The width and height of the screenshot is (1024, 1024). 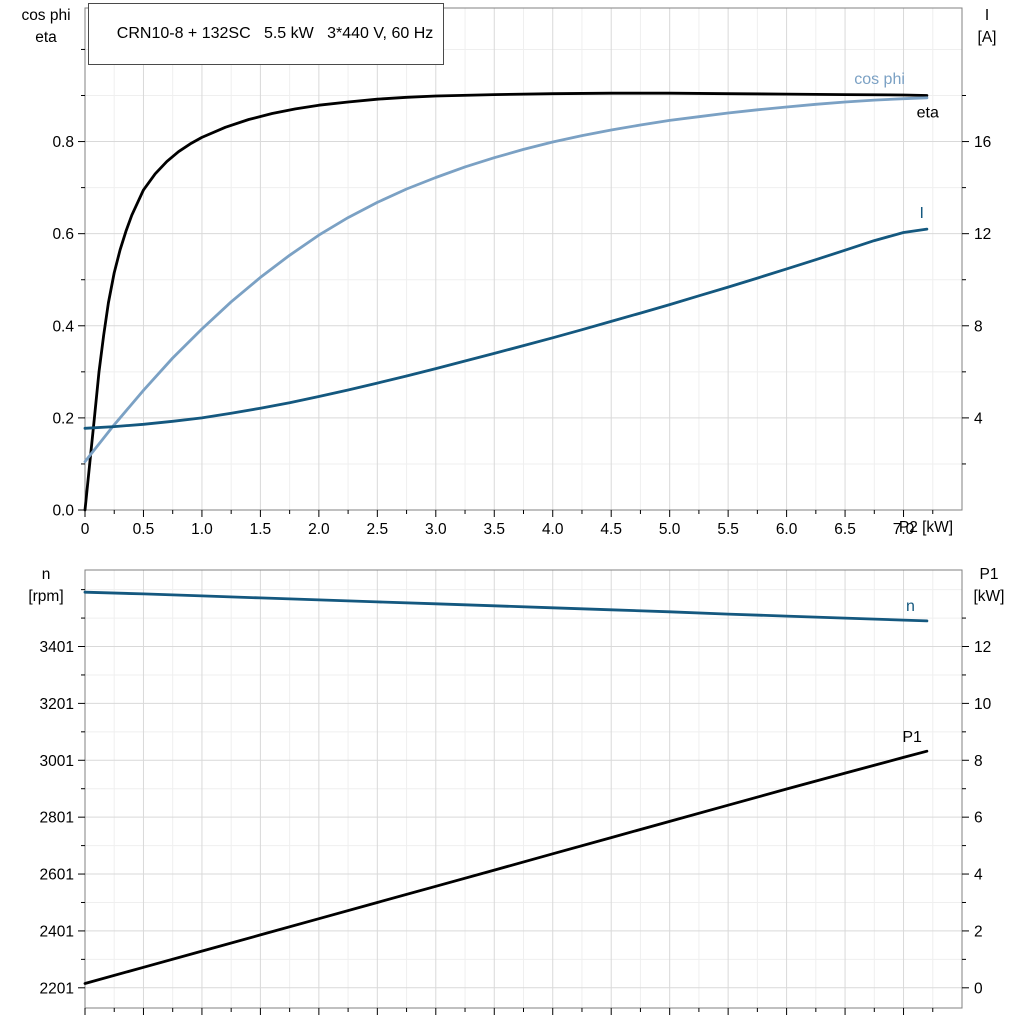 What do you see at coordinates (989, 586) in the screenshot?
I see `bottom-right-axis-title: P1 [kW]` at bounding box center [989, 586].